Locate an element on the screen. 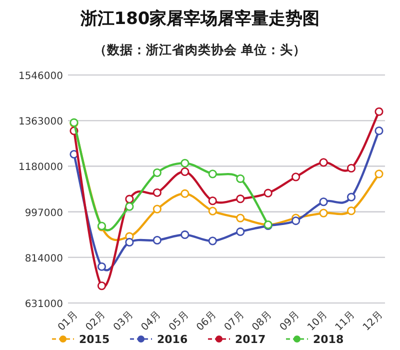 This screenshot has width=400, height=350. x-tick-label: 03月 is located at coordinates (124, 321).